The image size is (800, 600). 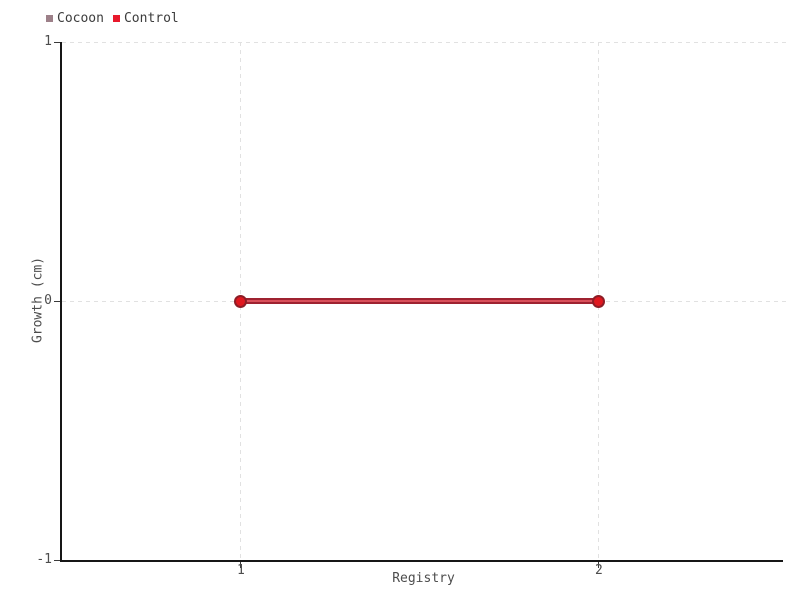 I want to click on legend-item-cocoon: Cocoon, so click(x=75, y=18).